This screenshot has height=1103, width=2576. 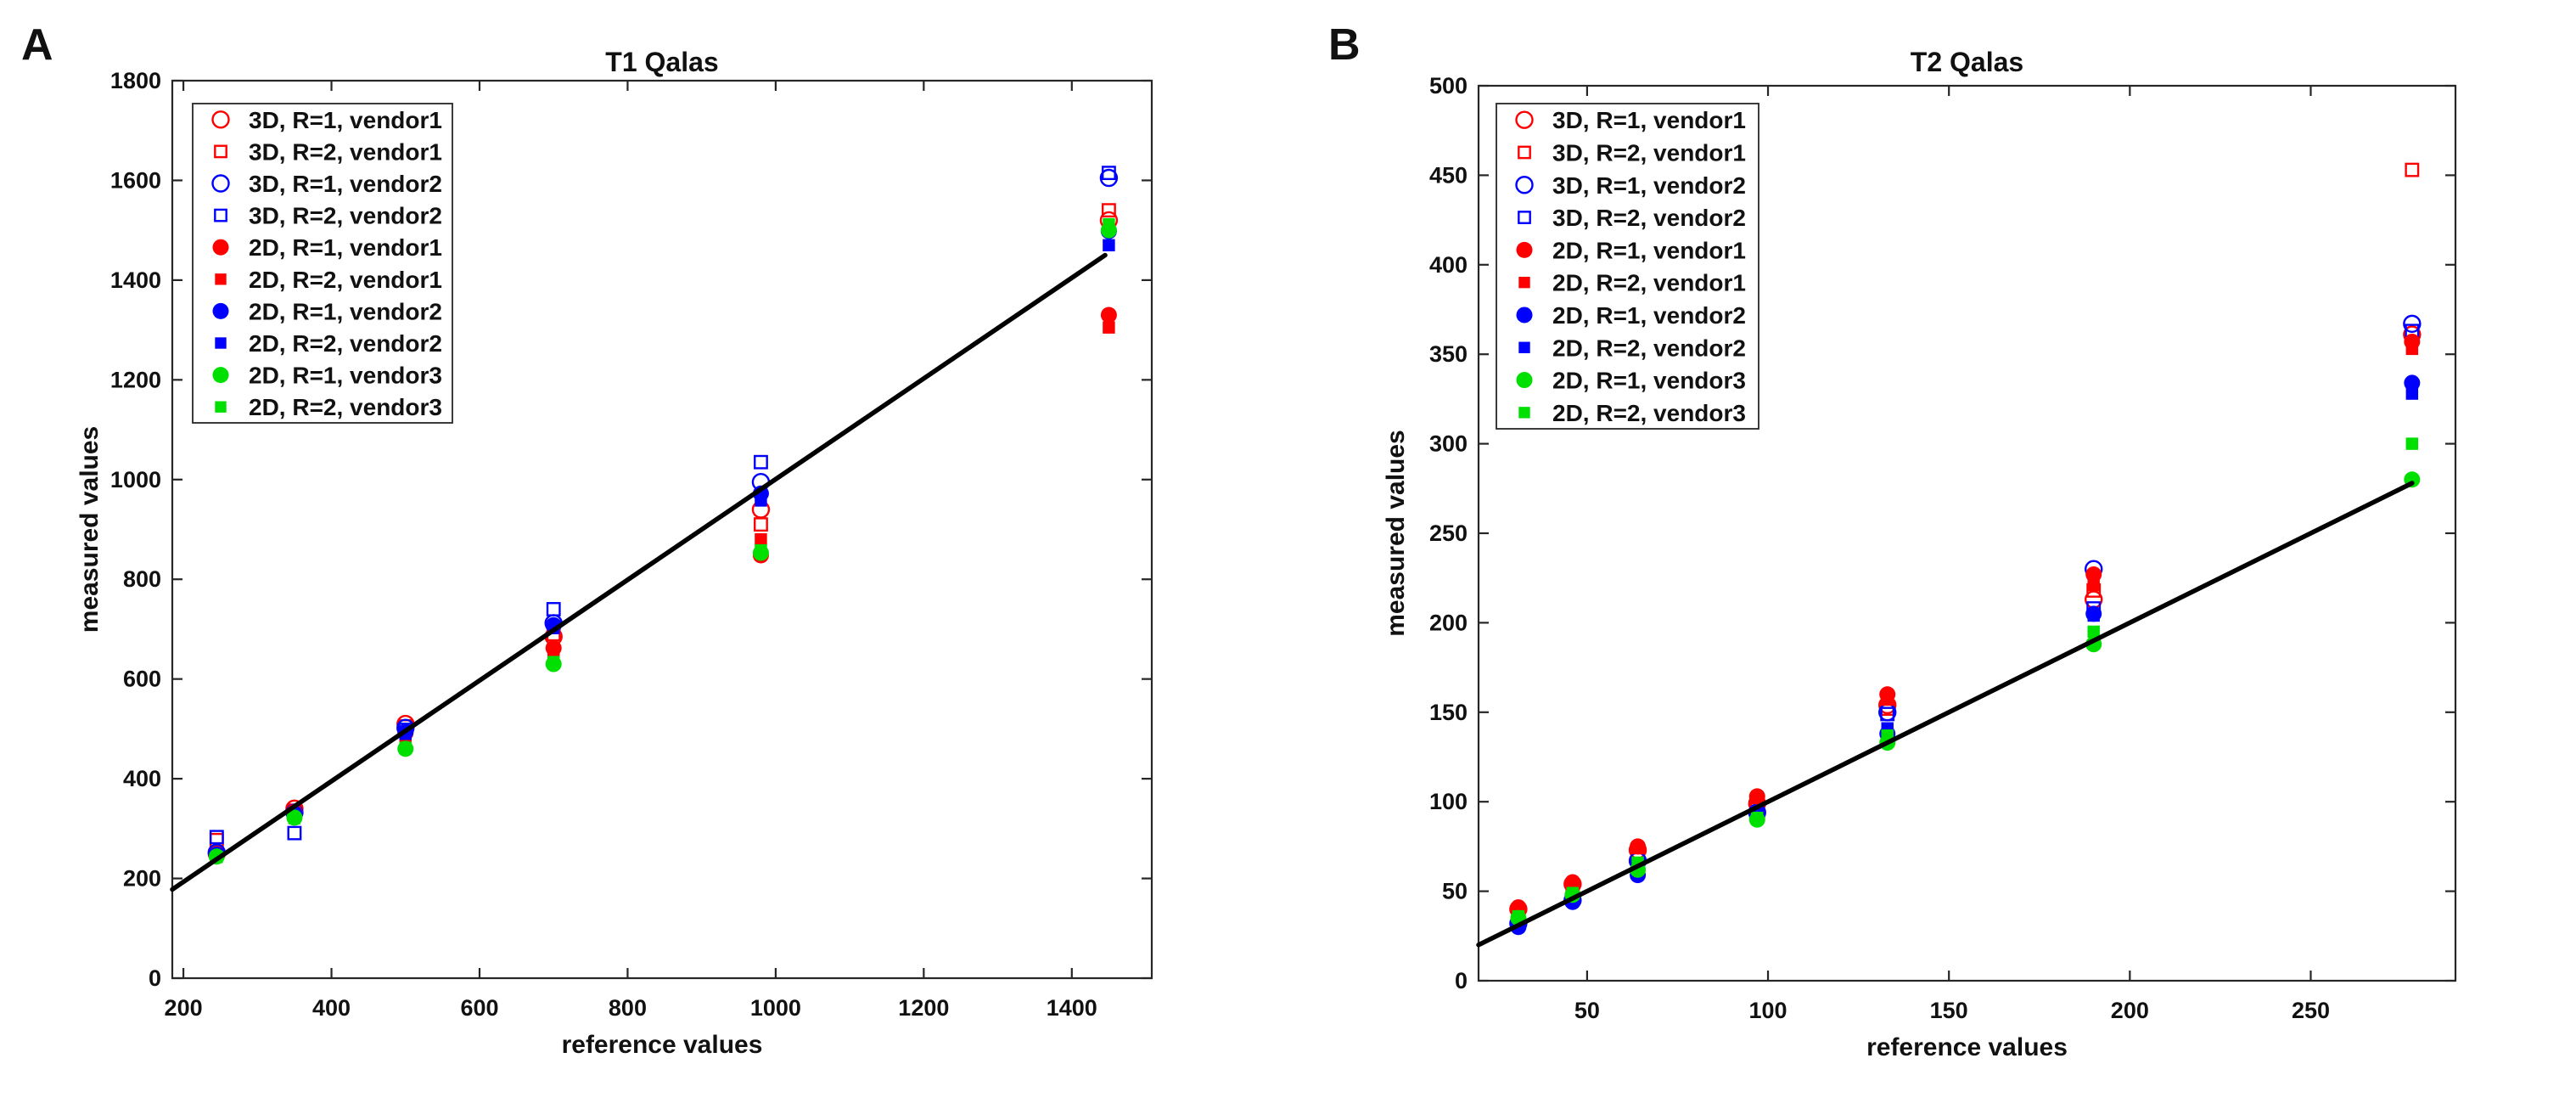 What do you see at coordinates (155, 978) in the screenshot?
I see `y-tick-label: 0` at bounding box center [155, 978].